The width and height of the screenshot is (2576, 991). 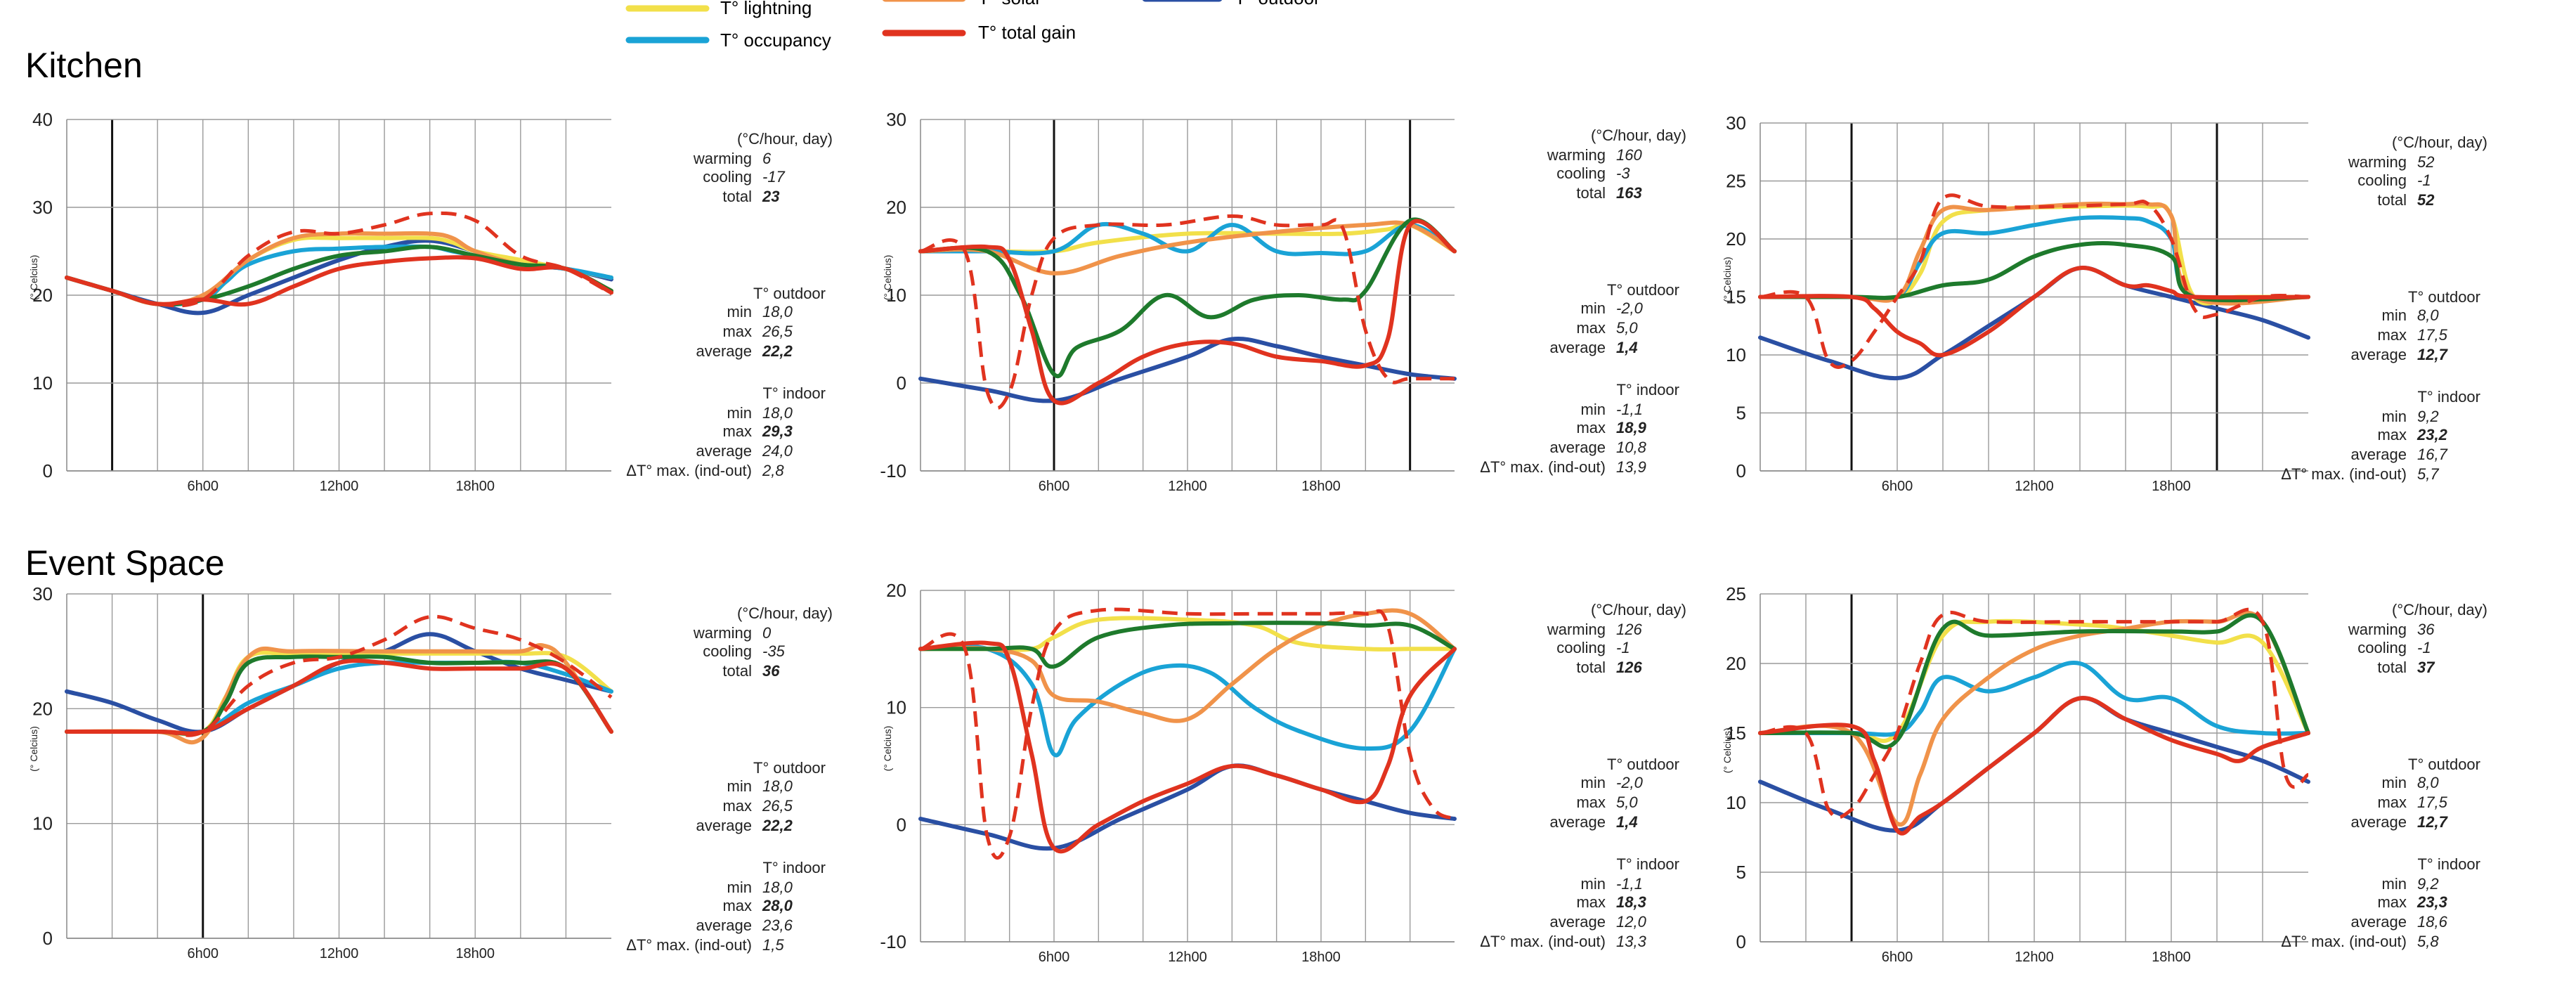 I want to click on stats-value: 18,3, so click(x=1631, y=902).